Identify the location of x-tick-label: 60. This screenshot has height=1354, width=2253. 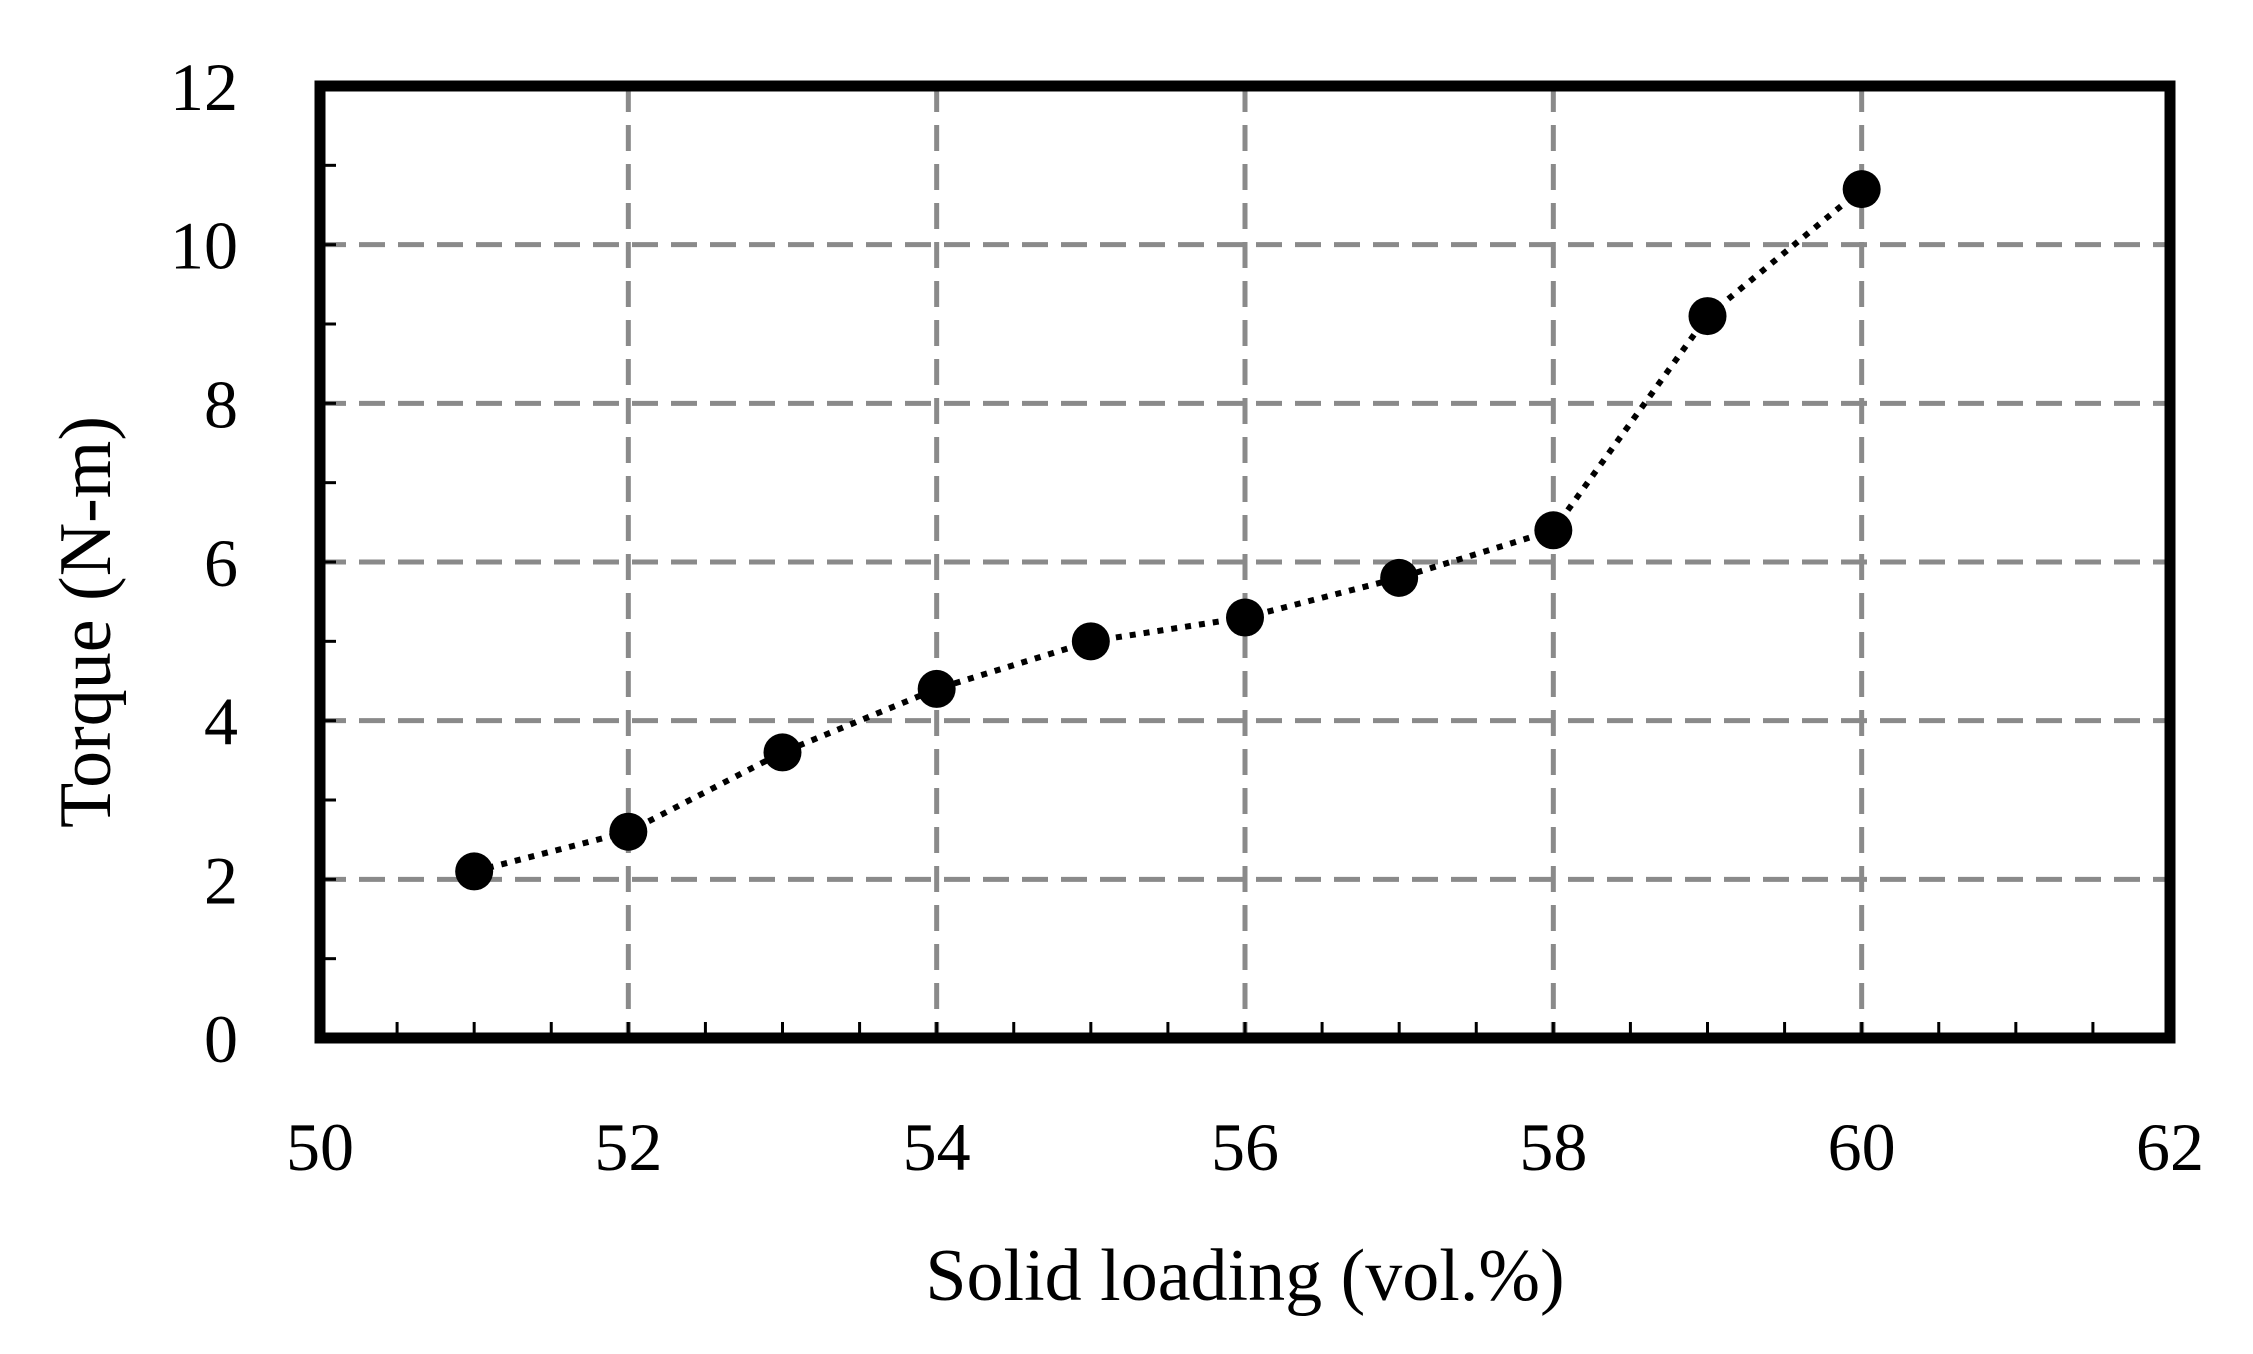
(1862, 1147).